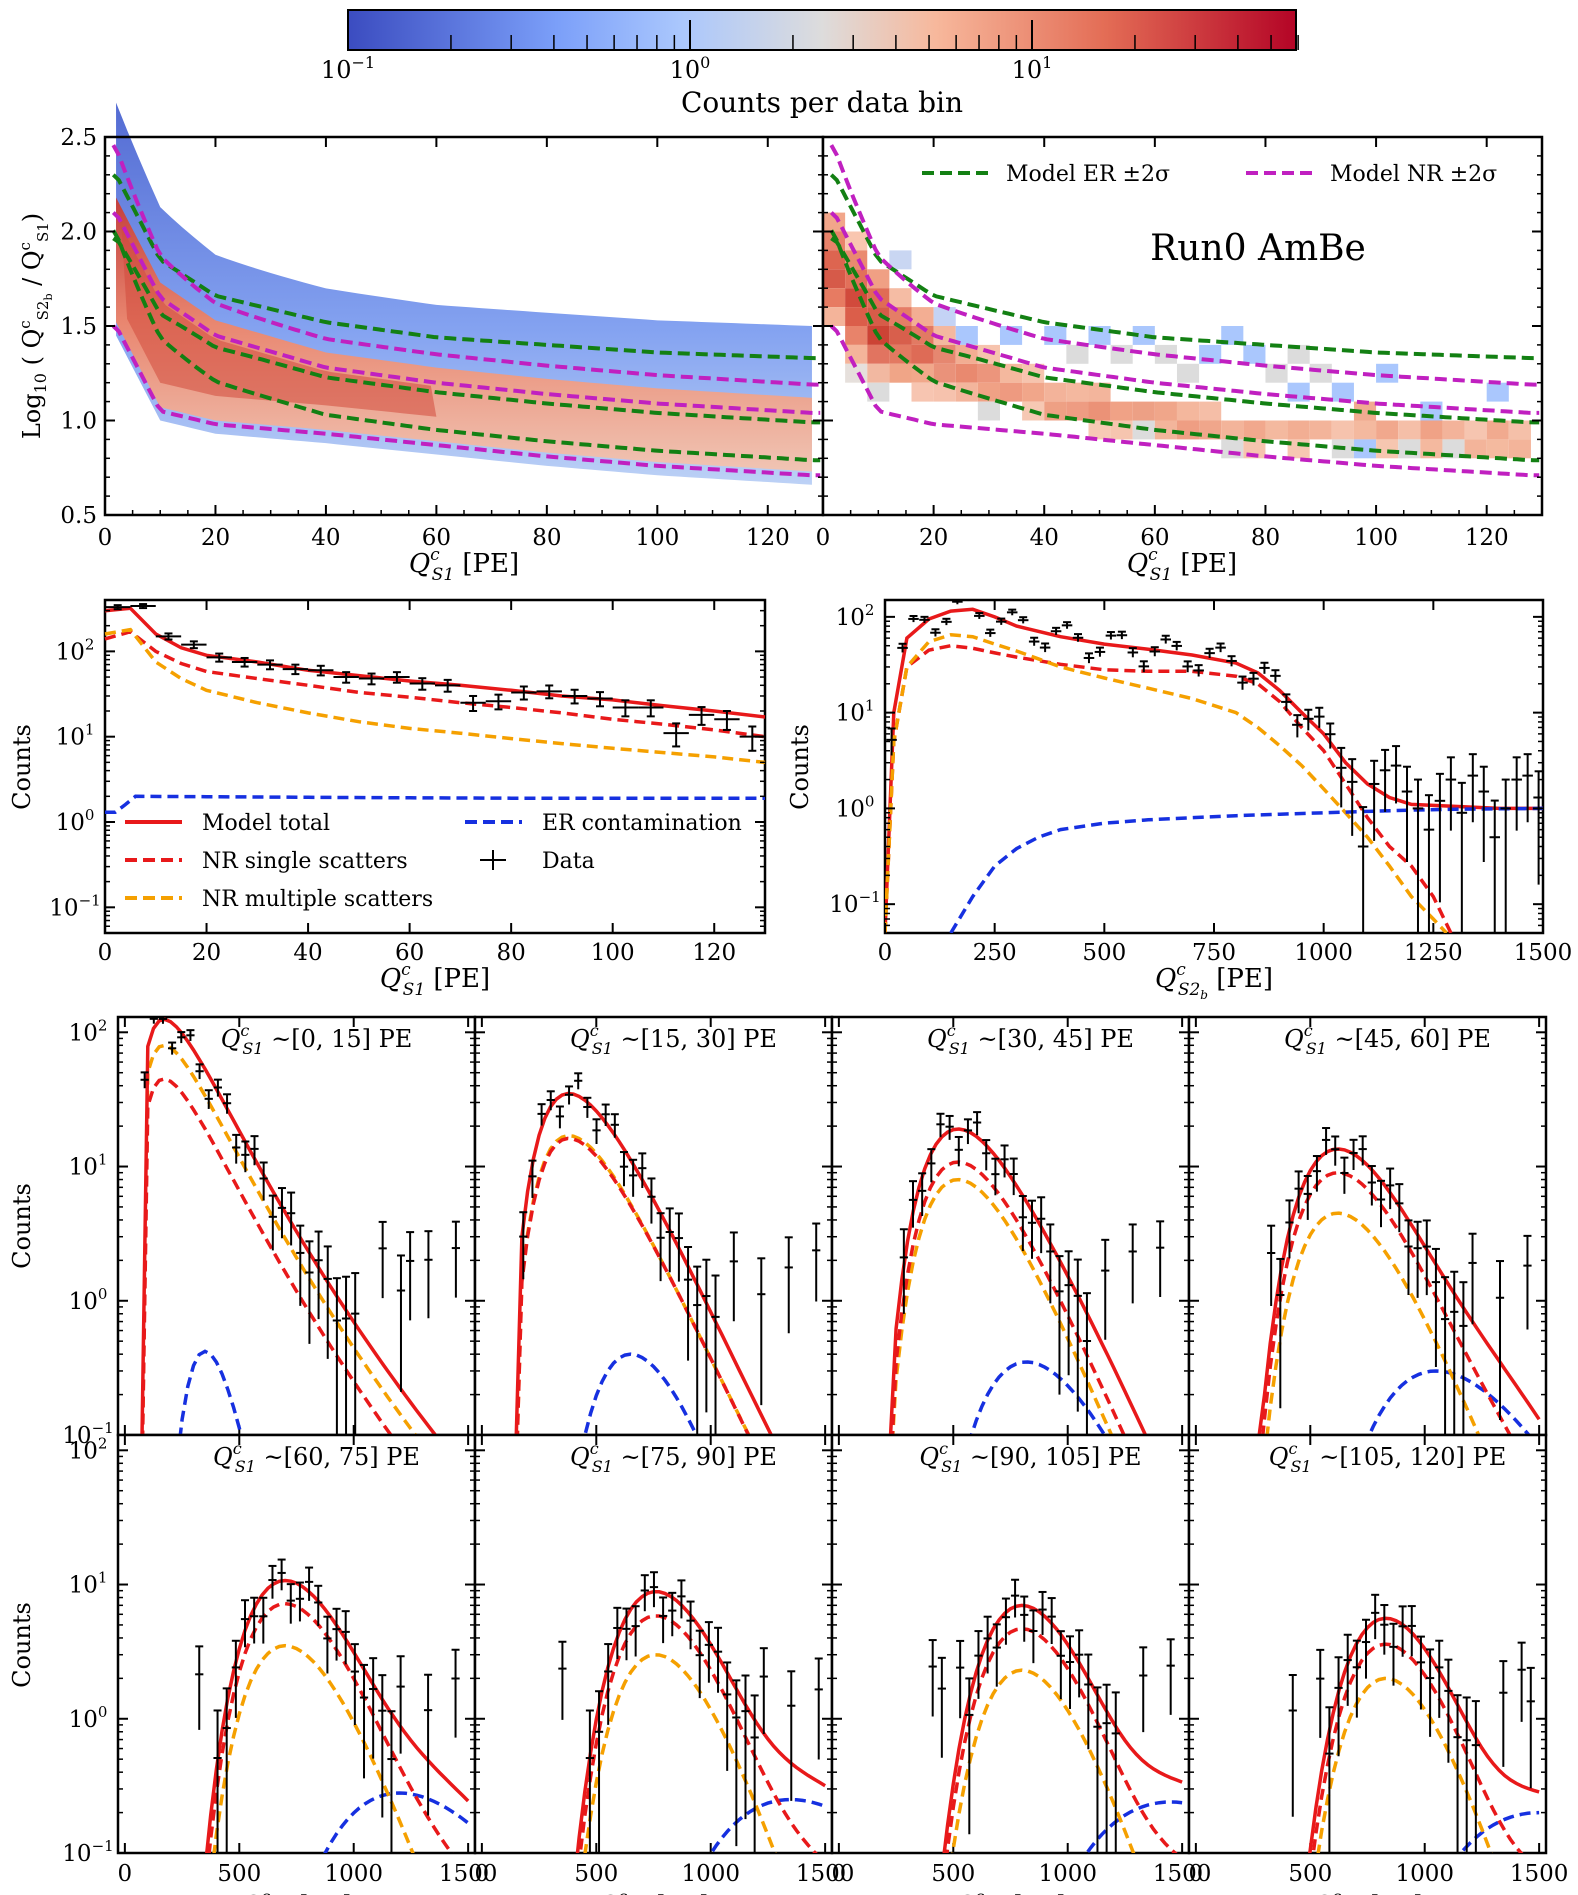  What do you see at coordinates (316, 1457) in the screenshot?
I see `slice-title: Qc S1 ~[60, 75] PE` at bounding box center [316, 1457].